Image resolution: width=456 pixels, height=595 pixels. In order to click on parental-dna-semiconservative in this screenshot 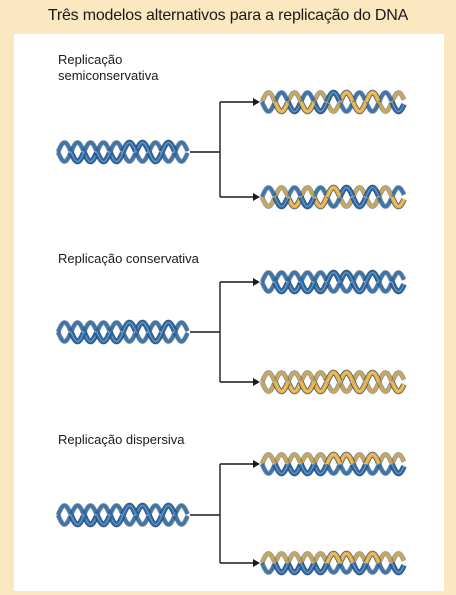, I will do `click(122, 152)`.